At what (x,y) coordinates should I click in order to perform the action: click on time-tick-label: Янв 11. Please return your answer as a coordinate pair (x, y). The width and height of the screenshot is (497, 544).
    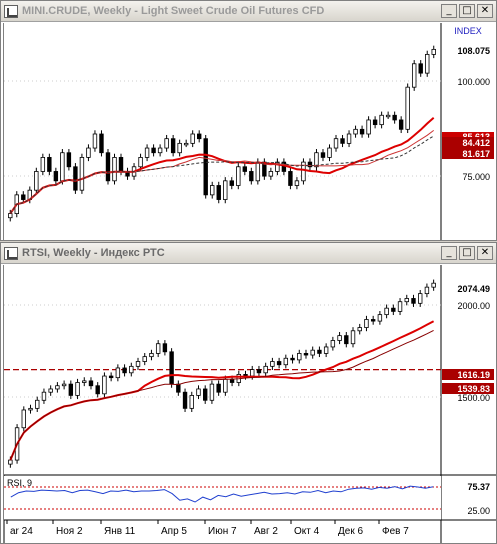
    Looking at the image, I should click on (120, 531).